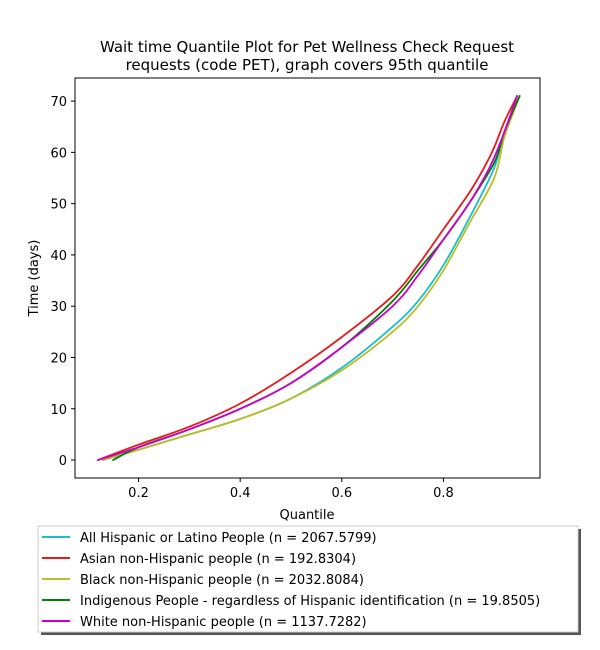 This screenshot has width=600, height=650. What do you see at coordinates (58, 358) in the screenshot?
I see `y-tick-label: 20` at bounding box center [58, 358].